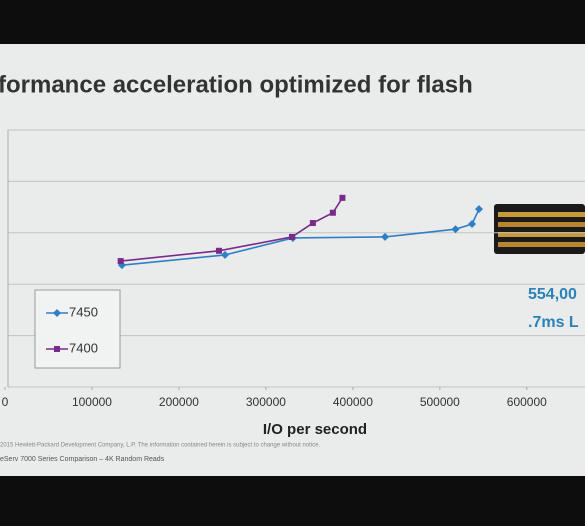 The width and height of the screenshot is (585, 526). Describe the element at coordinates (440, 402) in the screenshot. I see `x-tick-label: 500000` at that location.